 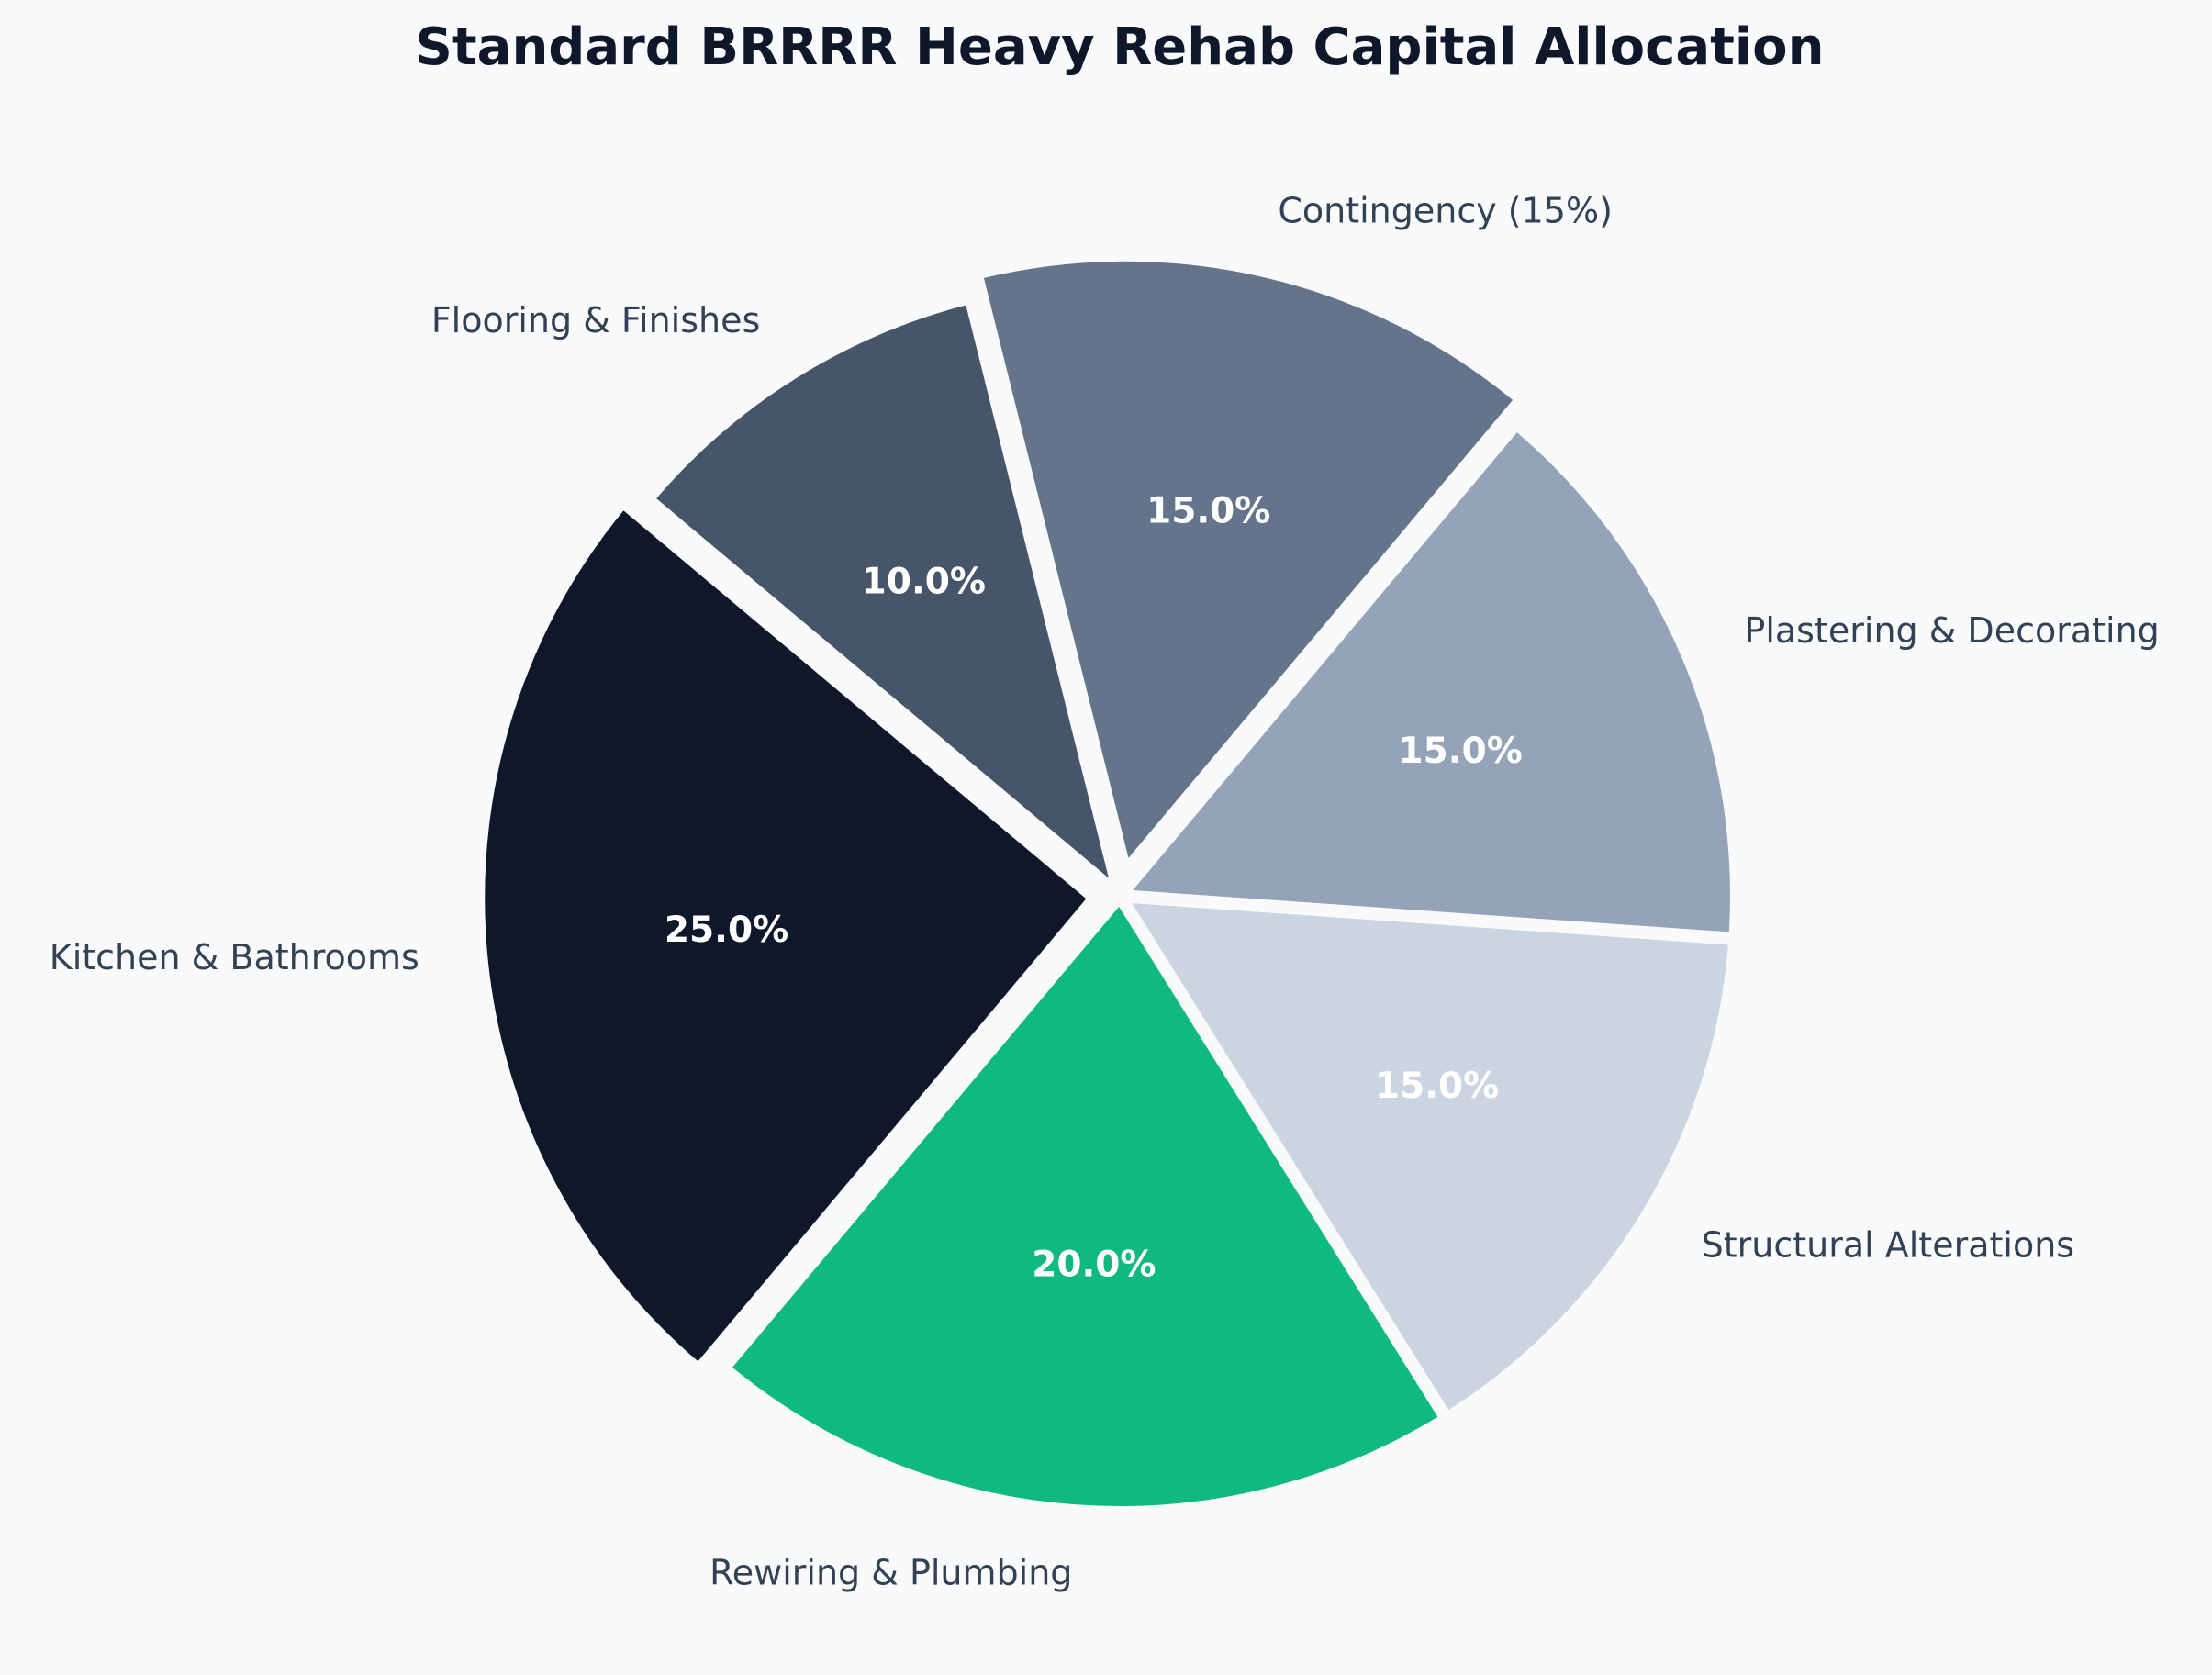 I want to click on pie-slice-plastering-decorating, so click(x=1424, y=680).